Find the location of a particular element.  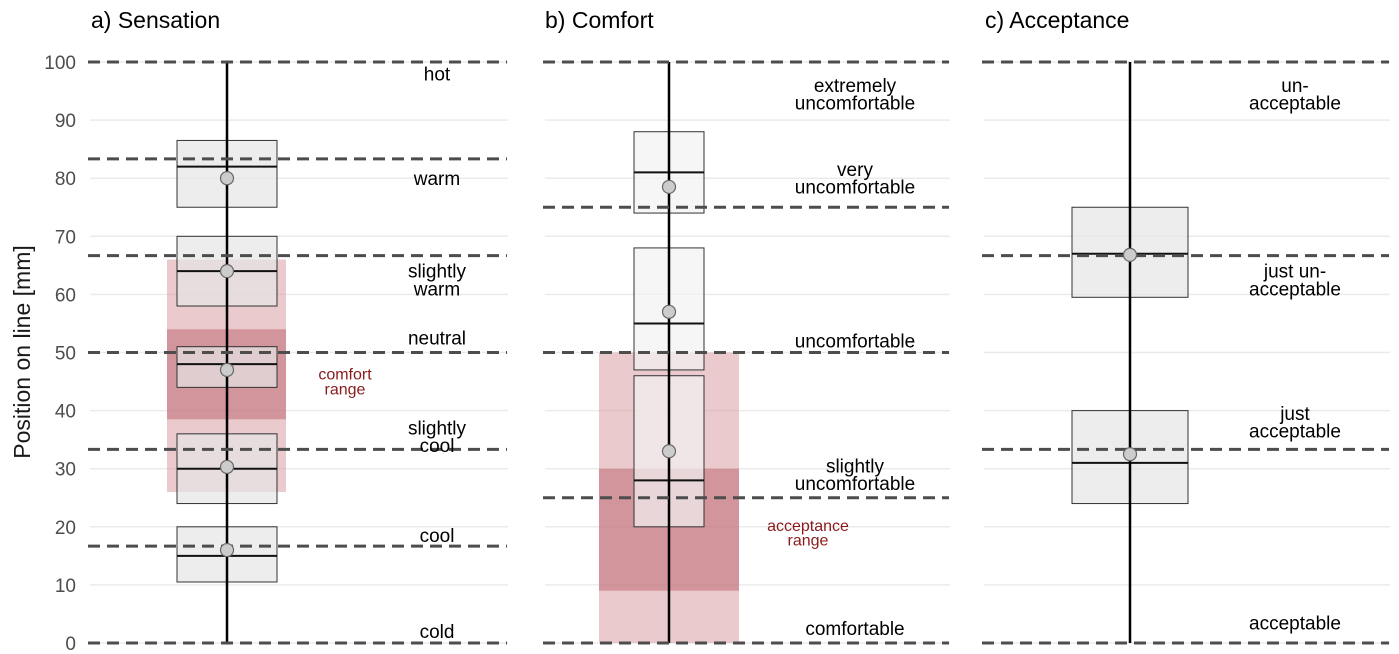

y-axis-label: Position on line [mm] is located at coordinates (22, 351).